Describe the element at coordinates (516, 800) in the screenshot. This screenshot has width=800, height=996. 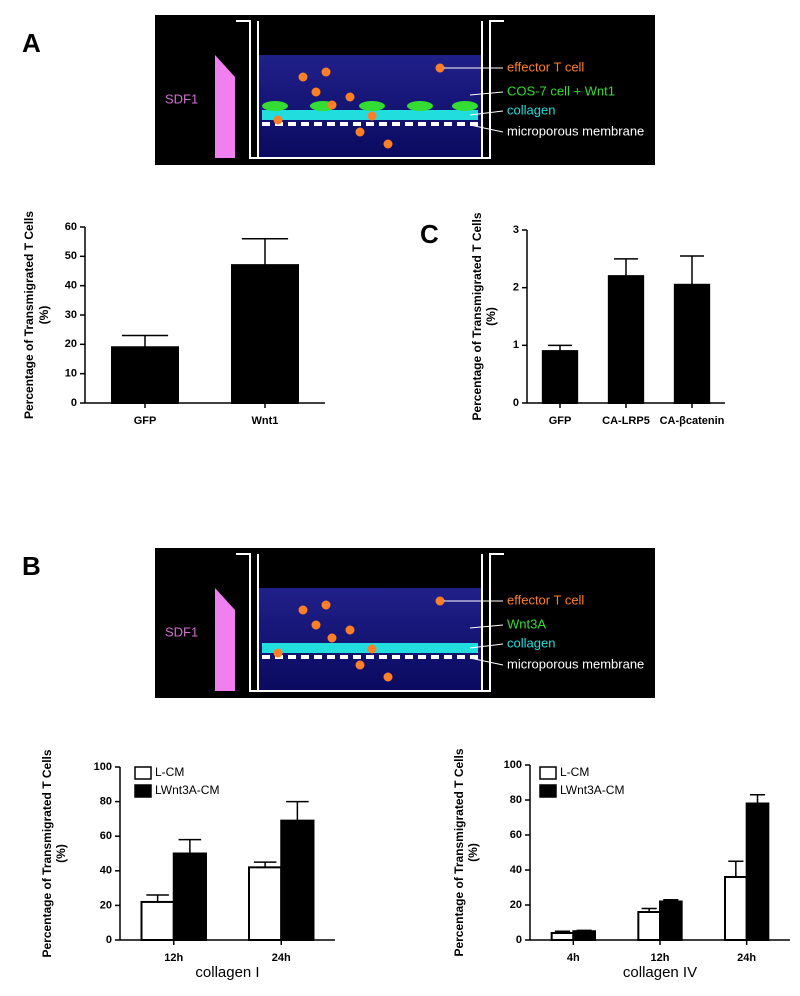
I see `y-tick-label: 80` at that location.